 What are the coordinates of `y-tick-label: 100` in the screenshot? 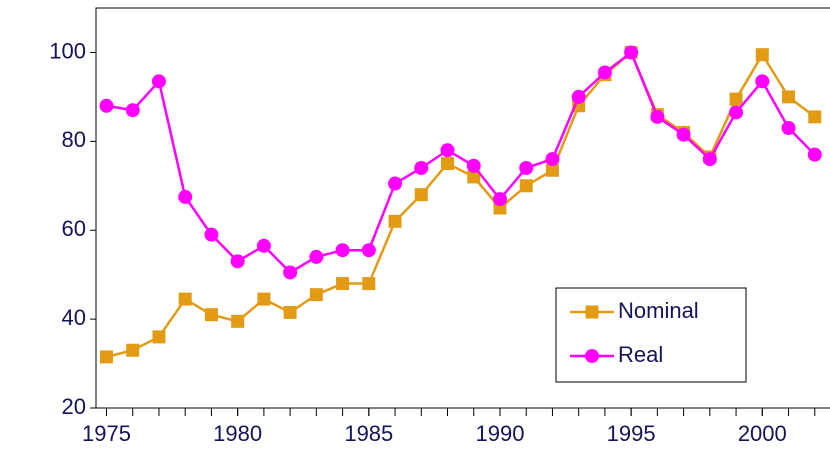 It's located at (67, 50).